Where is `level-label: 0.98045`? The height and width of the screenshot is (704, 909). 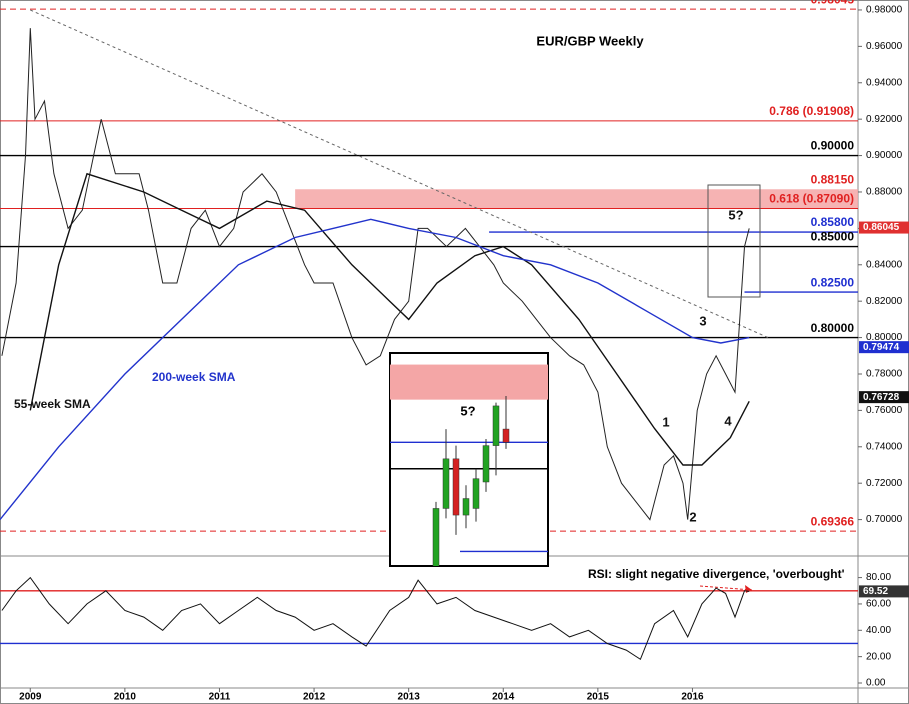 level-label: 0.98045 is located at coordinates (833, 3).